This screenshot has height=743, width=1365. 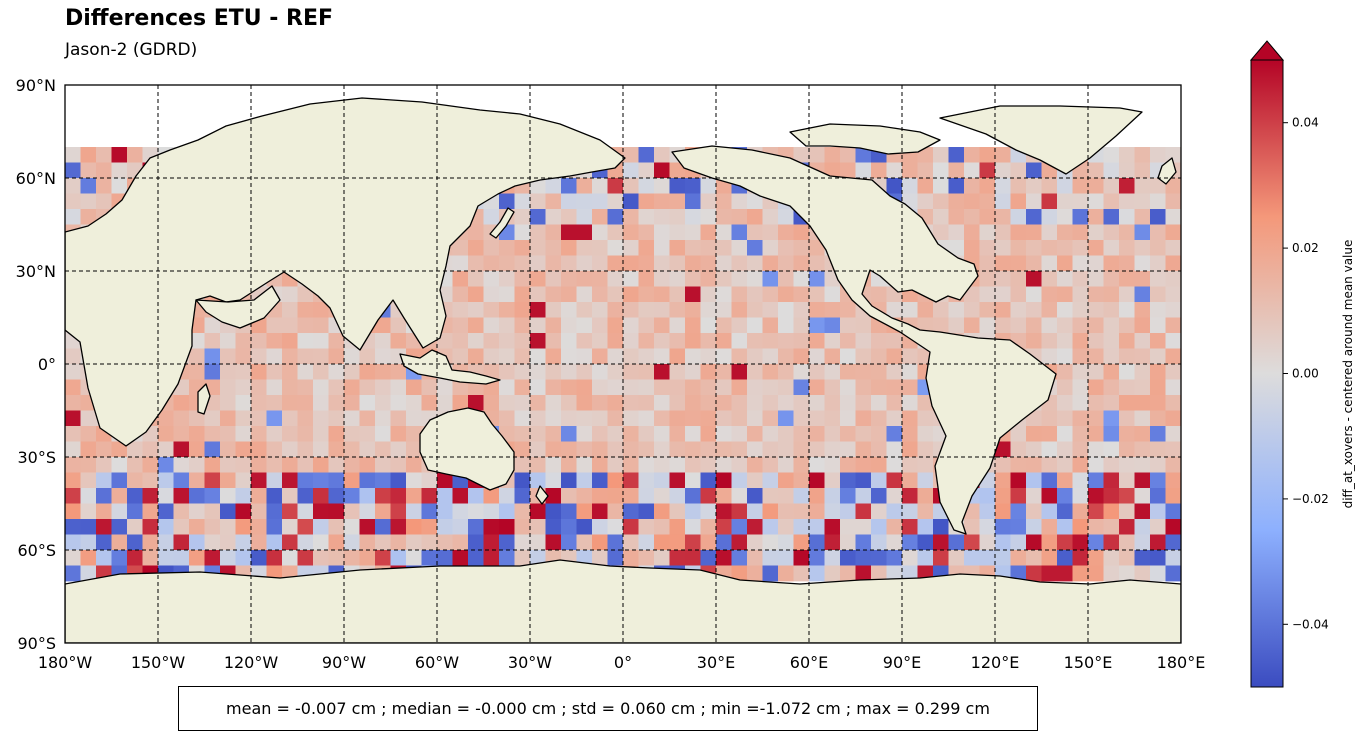 I want to click on land-japan, so click(x=502, y=223).